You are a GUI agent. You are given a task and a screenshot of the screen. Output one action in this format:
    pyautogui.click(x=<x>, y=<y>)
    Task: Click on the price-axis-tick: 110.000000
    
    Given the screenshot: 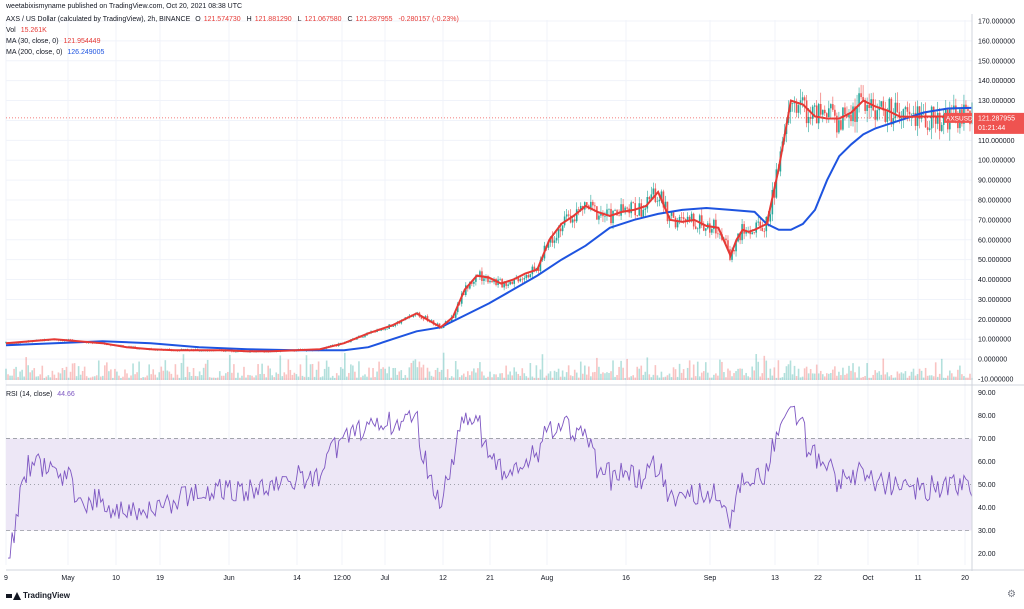 What is the action you would take?
    pyautogui.click(x=996, y=141)
    